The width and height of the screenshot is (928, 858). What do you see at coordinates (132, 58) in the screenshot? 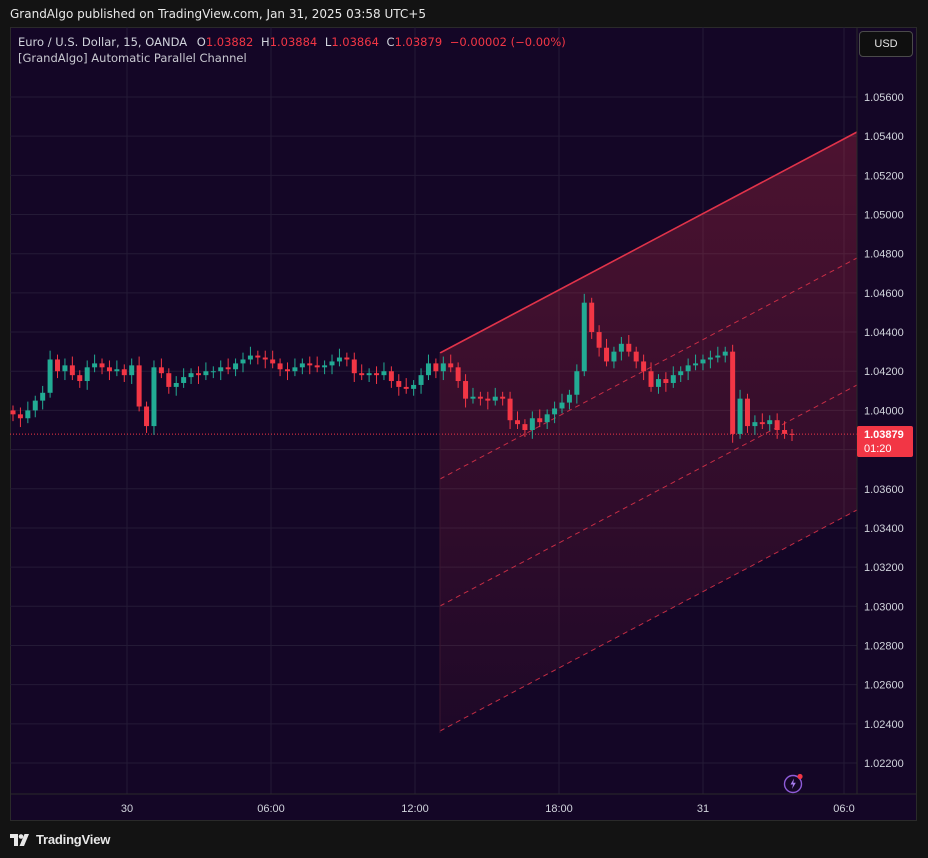
I see `indicator-label: [GrandAlgo] Automatic Parallel Channel` at bounding box center [132, 58].